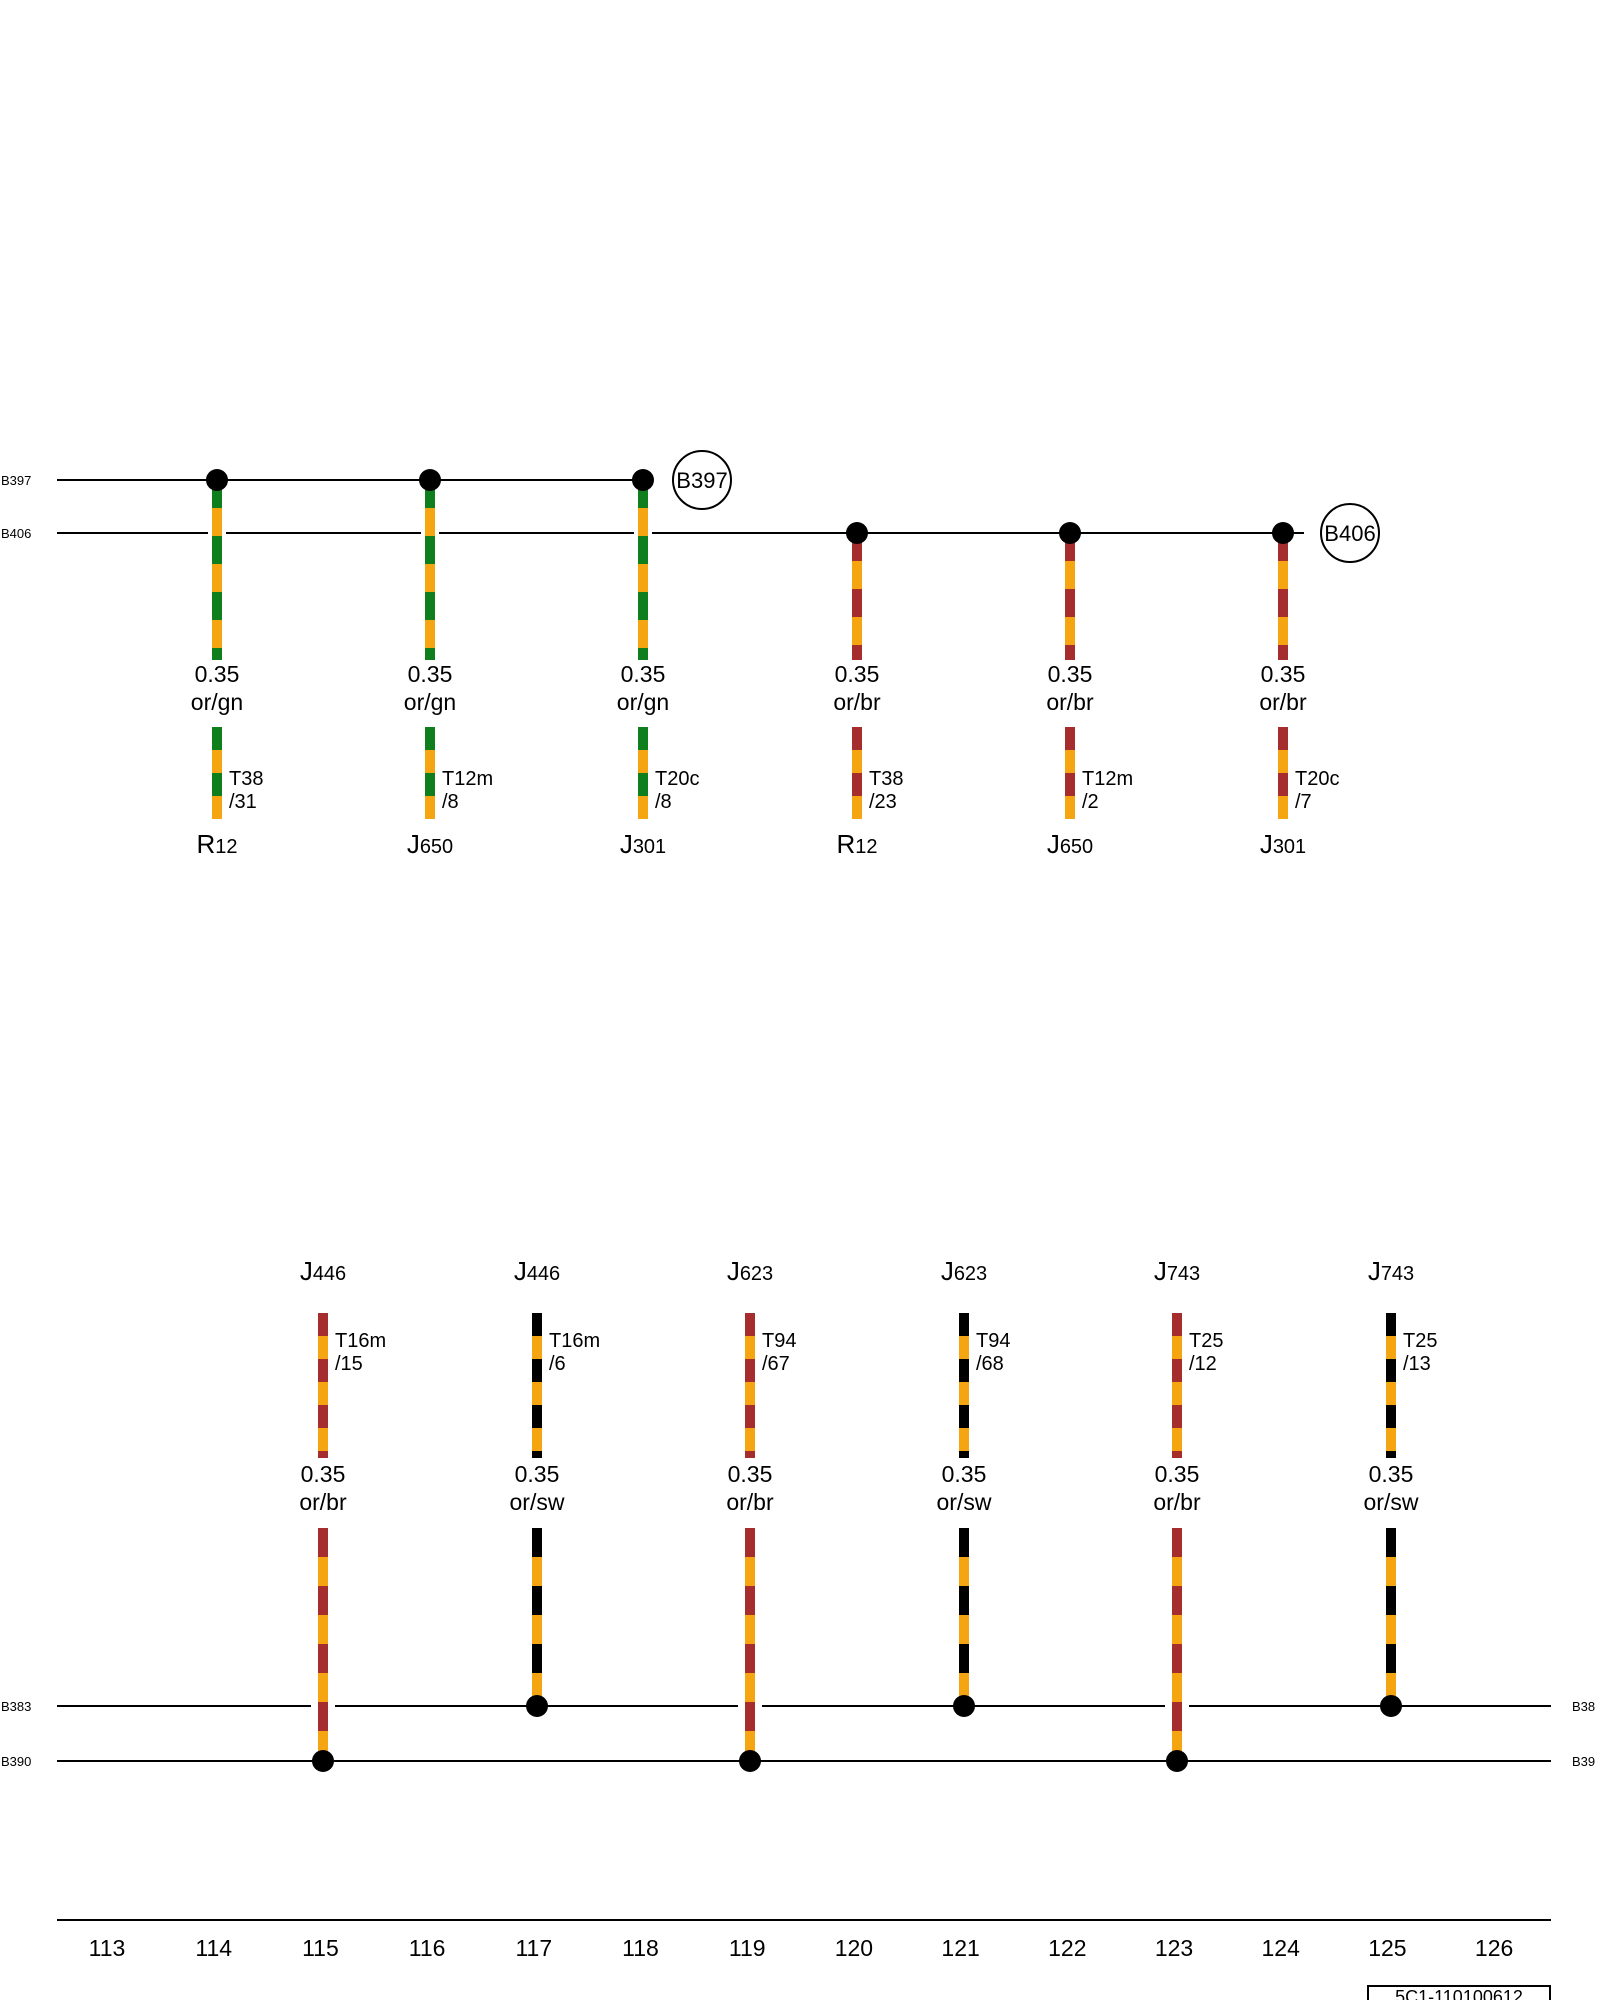 The height and width of the screenshot is (2000, 1600). What do you see at coordinates (320, 1948) in the screenshot?
I see `axis-number: 115` at bounding box center [320, 1948].